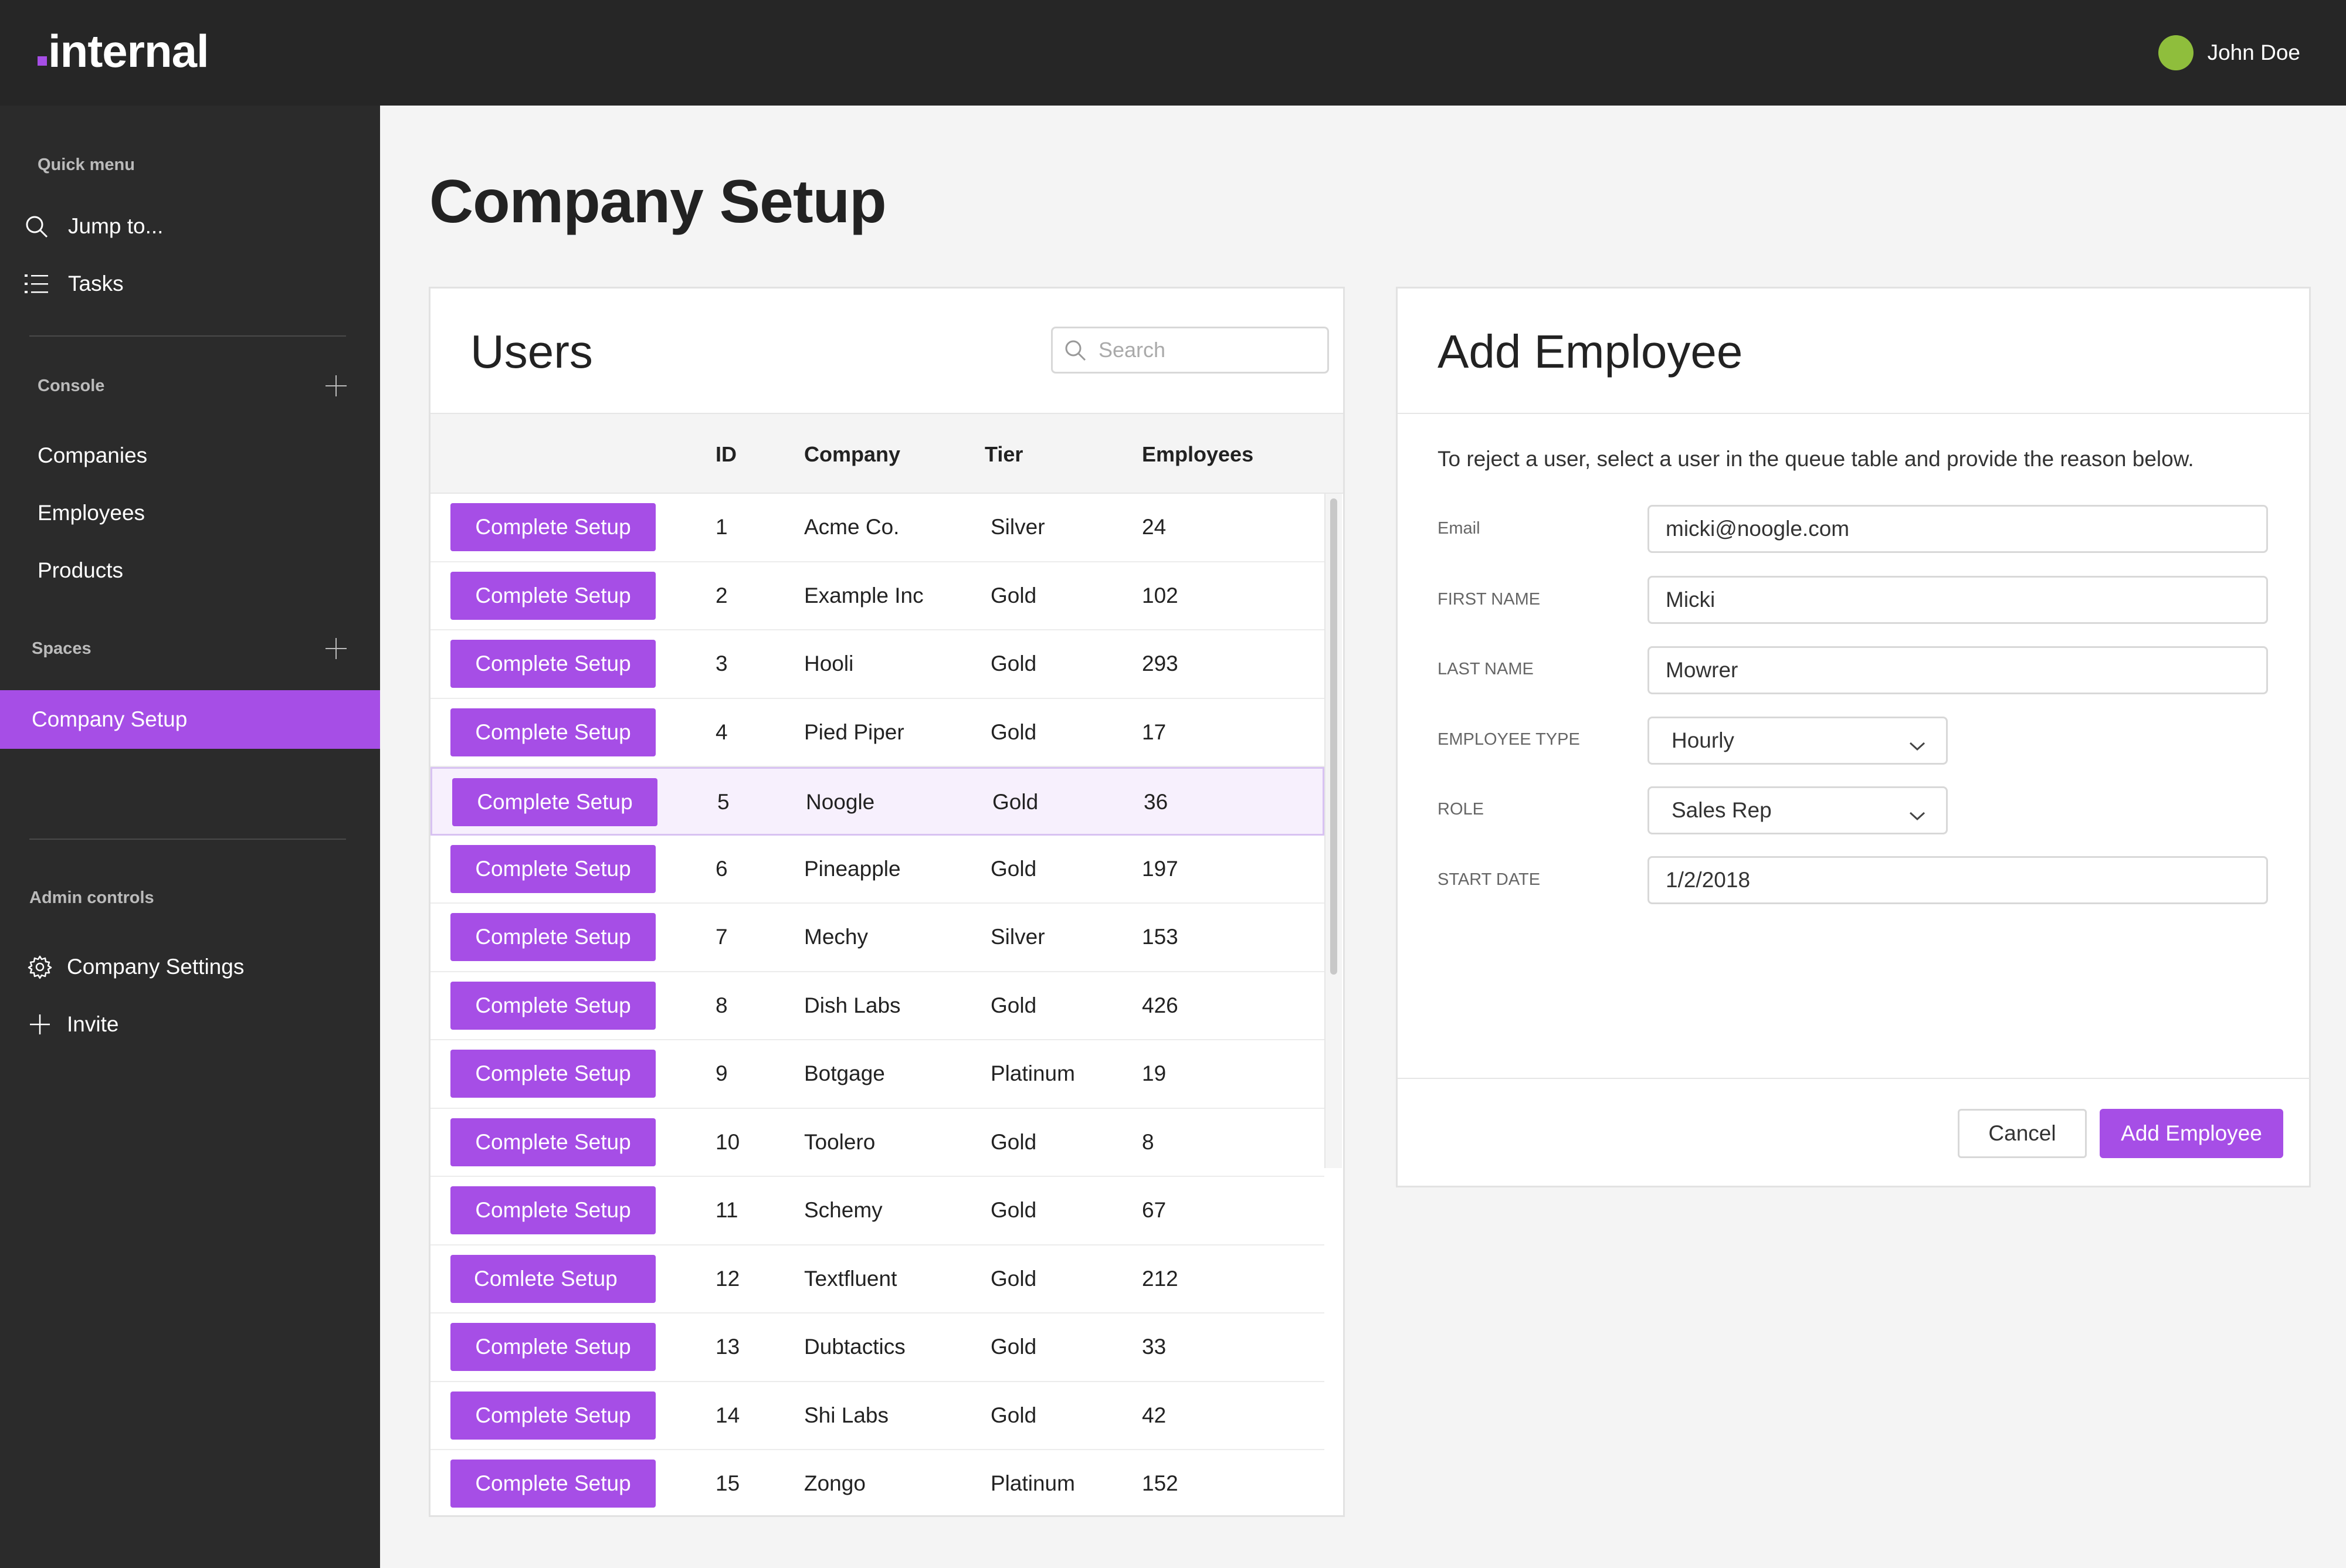 The image size is (2346, 1568). I want to click on employee-type-select: Hourly, so click(1797, 741).